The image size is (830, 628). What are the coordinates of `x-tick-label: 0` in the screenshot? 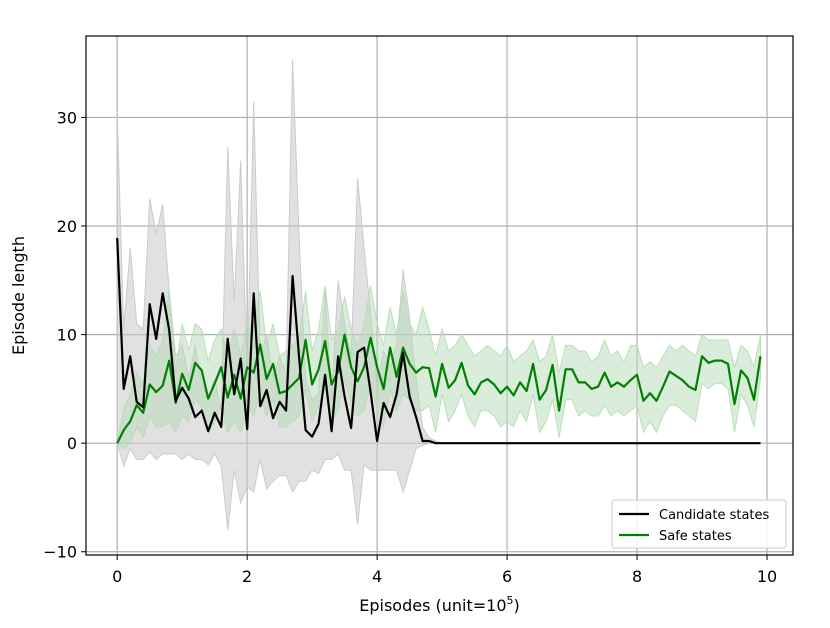 It's located at (117, 576).